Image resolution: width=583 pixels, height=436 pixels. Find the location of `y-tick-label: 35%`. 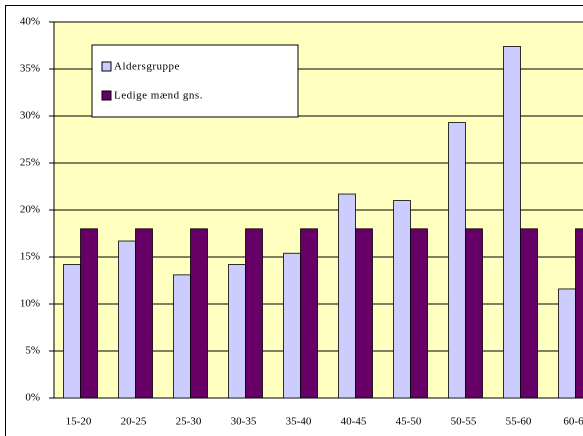

y-tick-label: 35% is located at coordinates (30, 69).